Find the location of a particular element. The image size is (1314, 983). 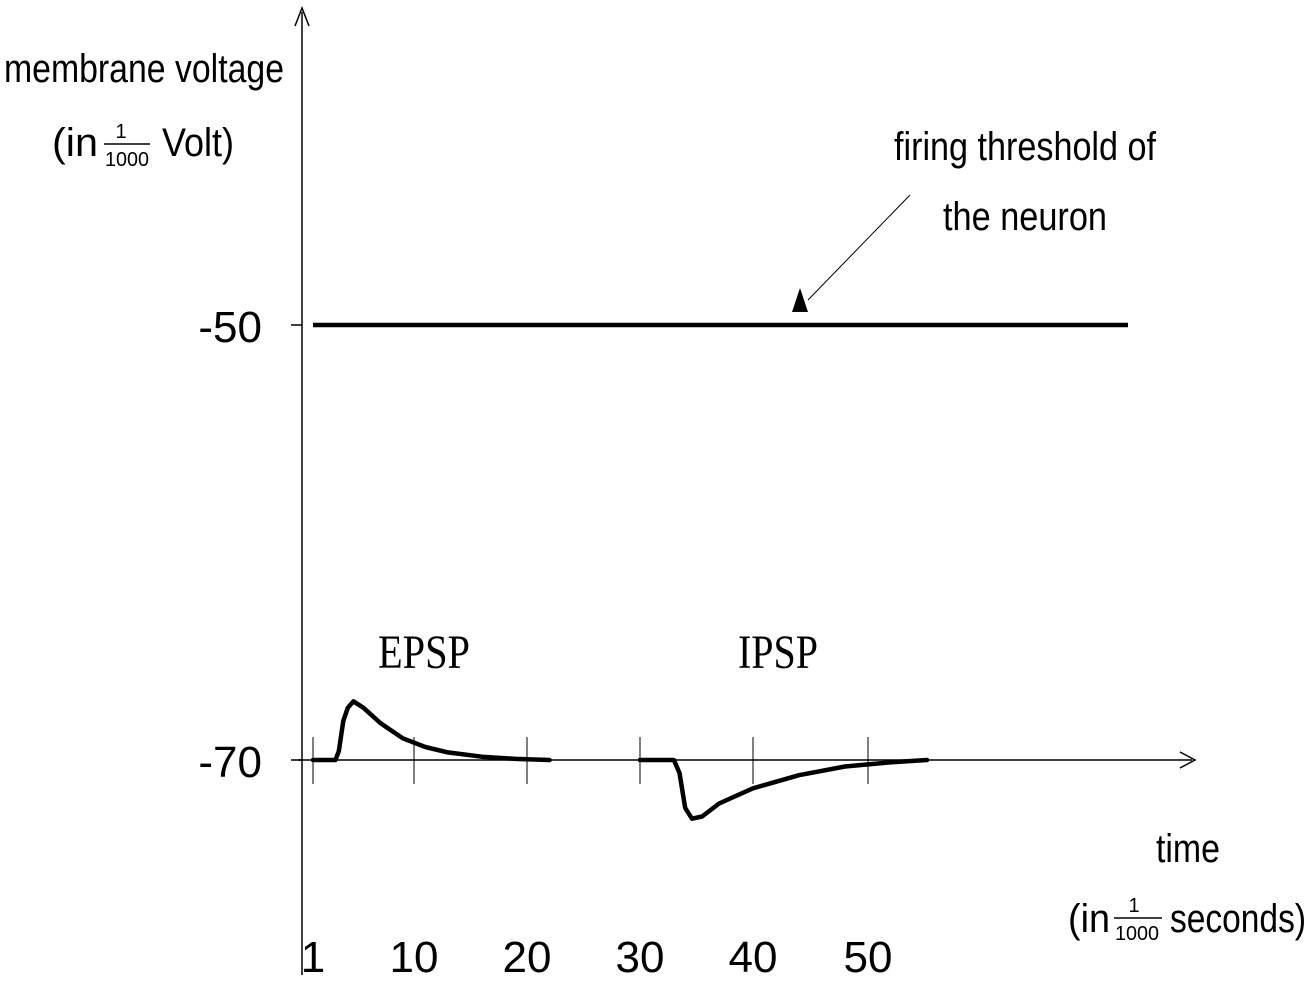

threshold-pointer-line is located at coordinates (859, 247).